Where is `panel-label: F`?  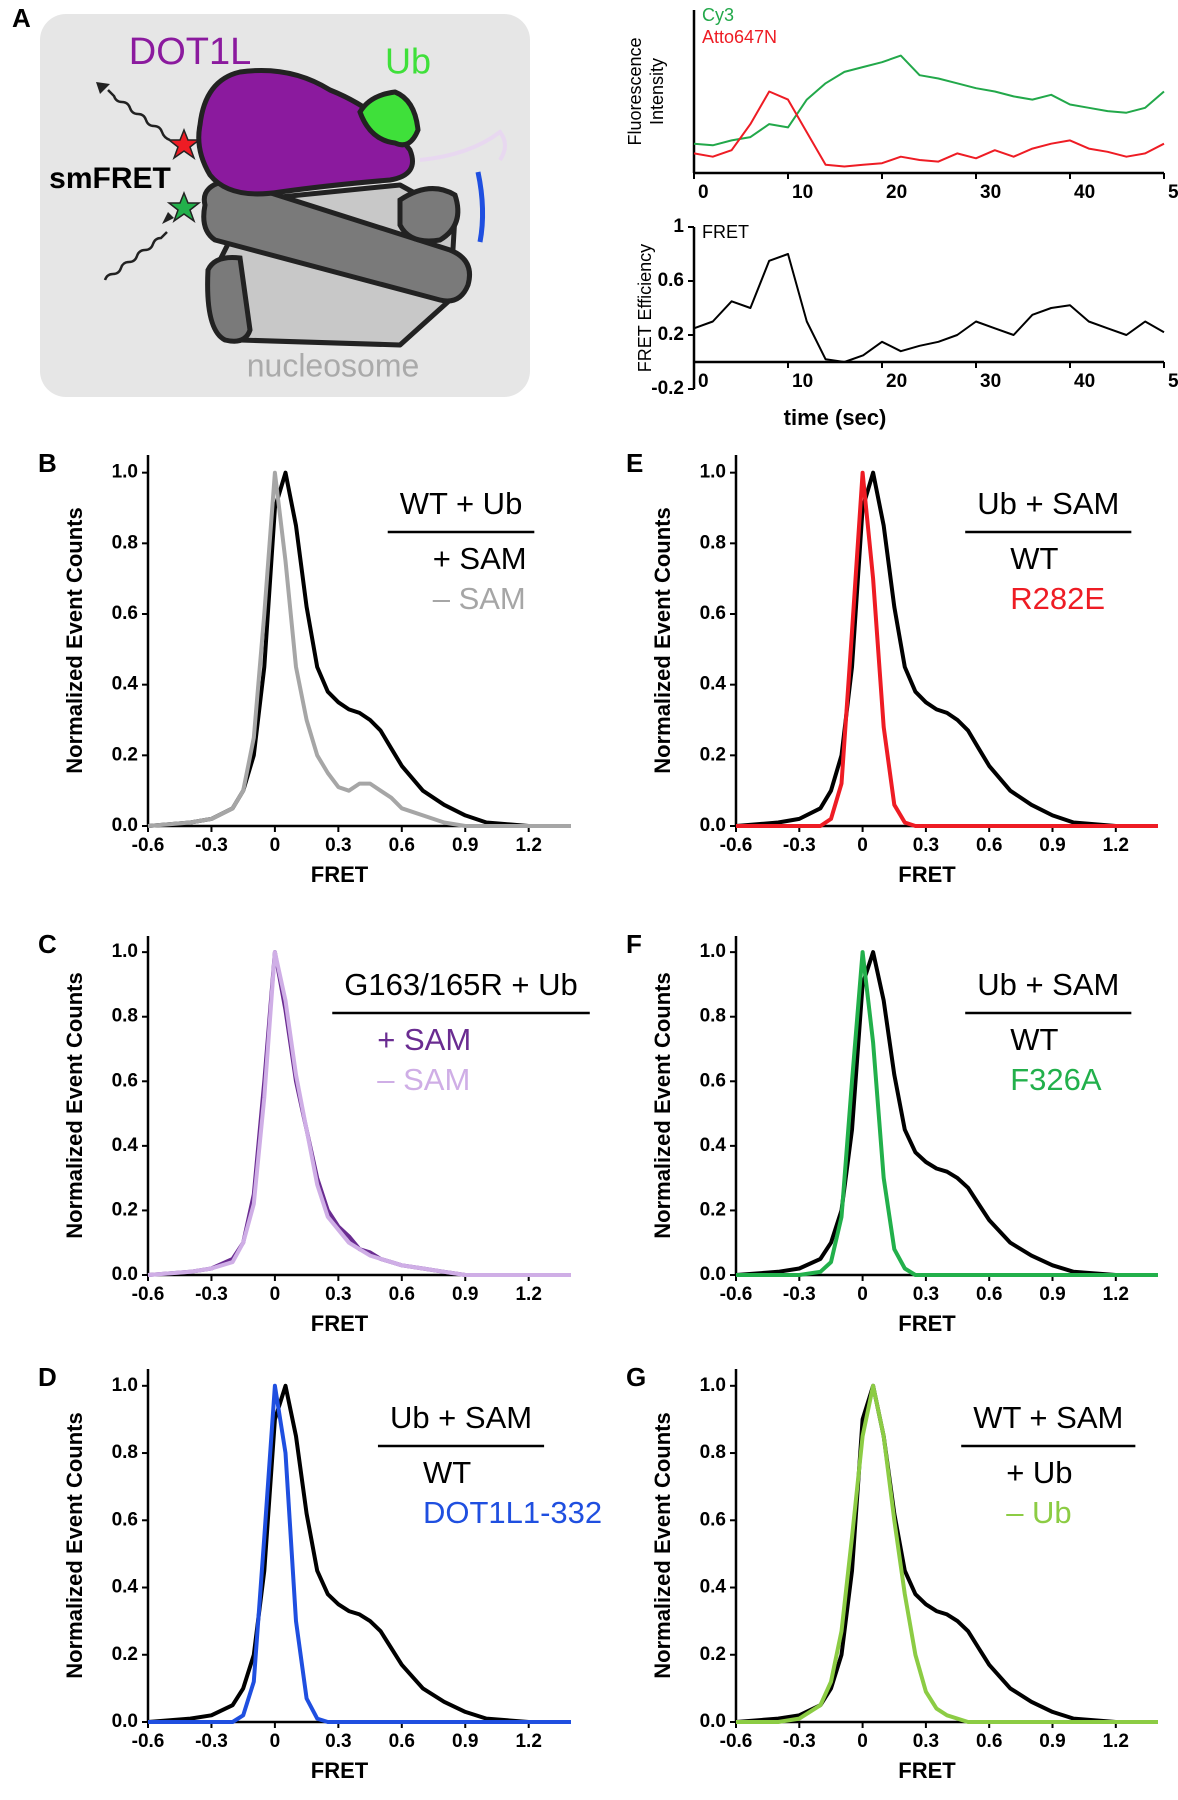
panel-label: F is located at coordinates (634, 944).